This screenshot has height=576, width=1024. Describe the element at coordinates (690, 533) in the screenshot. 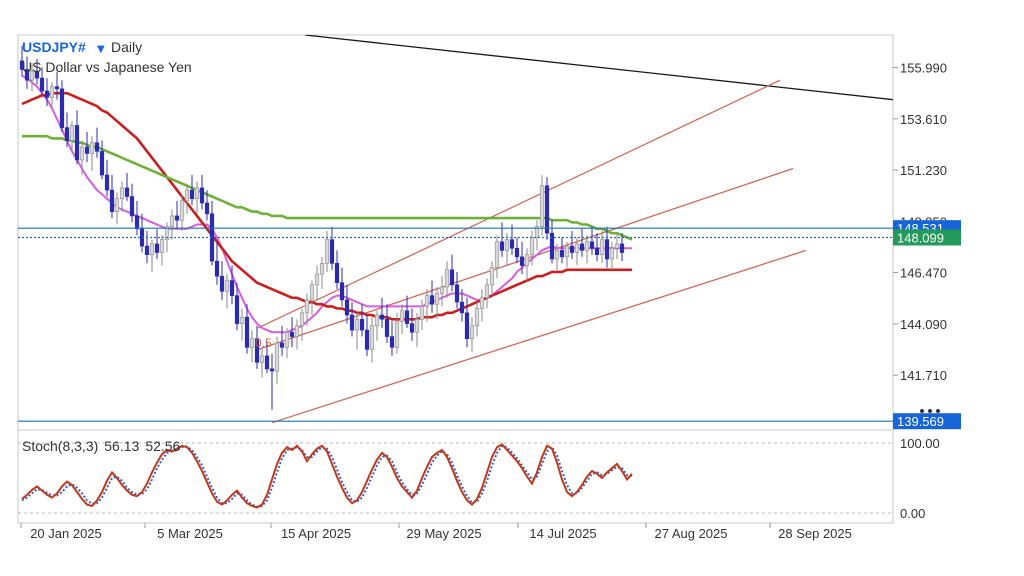

I see `x-tick-label: 27 Aug 2025` at that location.